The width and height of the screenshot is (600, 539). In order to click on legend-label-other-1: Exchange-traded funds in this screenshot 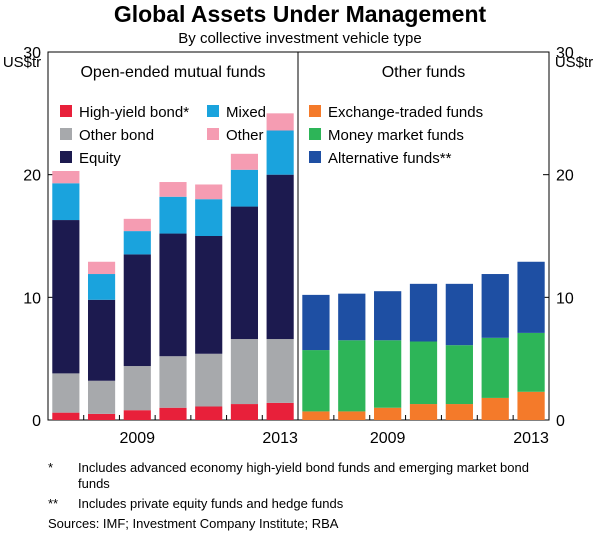, I will do `click(405, 112)`.